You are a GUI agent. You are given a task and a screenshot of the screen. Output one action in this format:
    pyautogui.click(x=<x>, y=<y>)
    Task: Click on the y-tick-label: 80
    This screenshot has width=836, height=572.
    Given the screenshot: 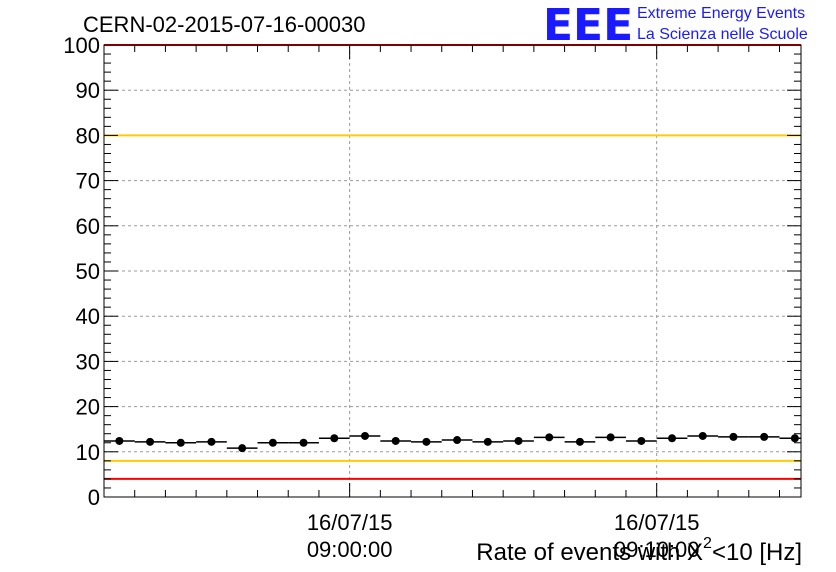 What is the action you would take?
    pyautogui.click(x=88, y=135)
    